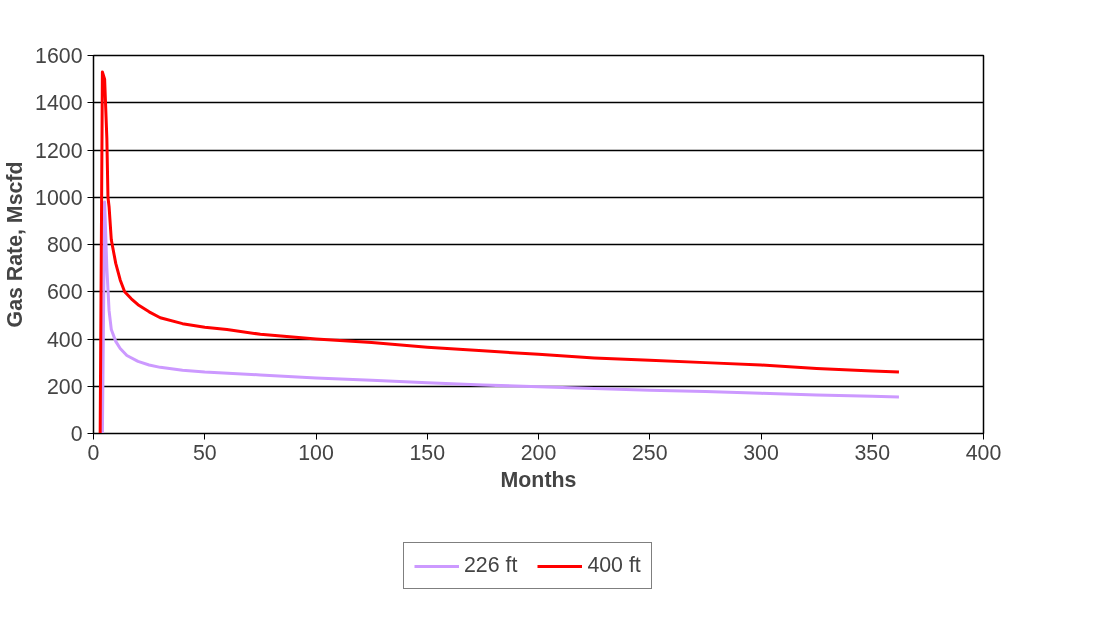 Image resolution: width=1107 pixels, height=642 pixels. Describe the element at coordinates (15, 244) in the screenshot. I see `y-axis-title: Gas Rate, Mscfd` at that location.